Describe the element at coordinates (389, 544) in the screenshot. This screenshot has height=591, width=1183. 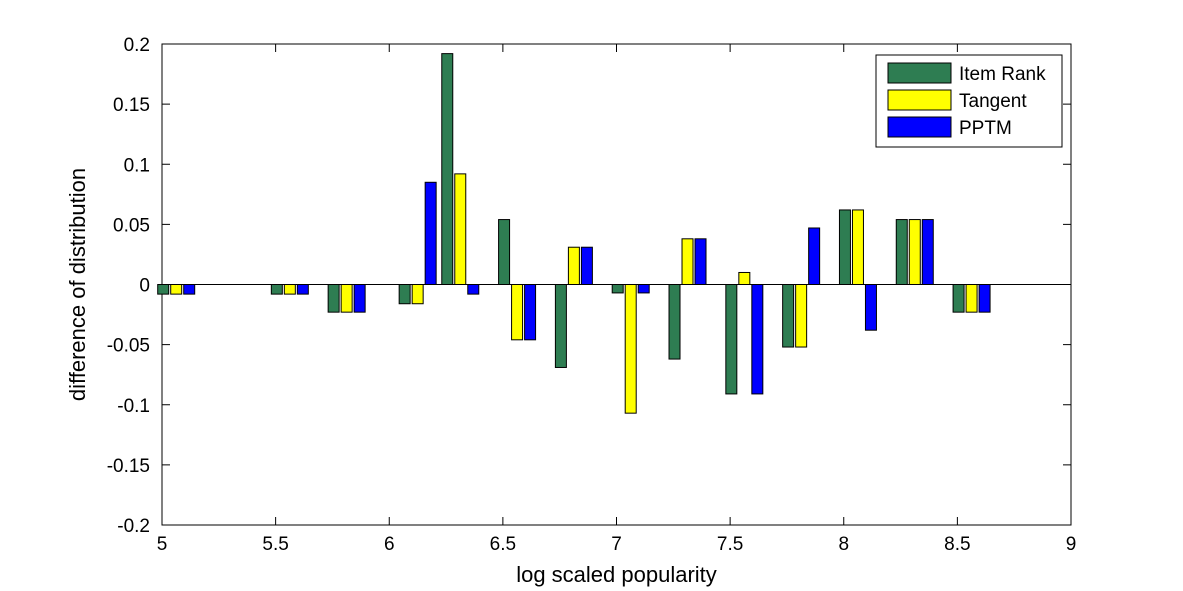
I see `x-tick-label: 6` at that location.